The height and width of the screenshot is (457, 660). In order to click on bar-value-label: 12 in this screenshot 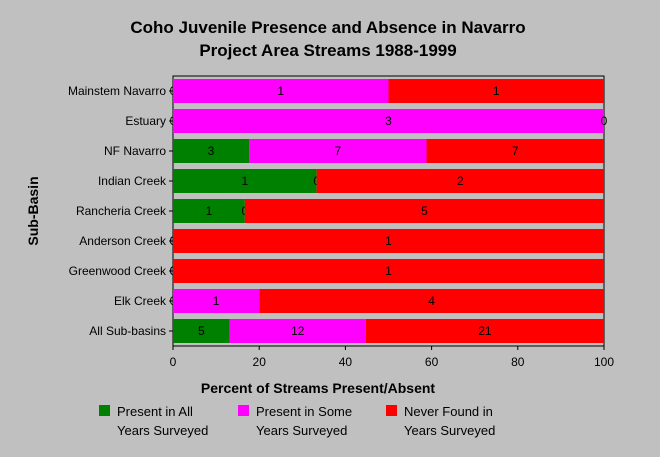, I will do `click(298, 331)`.